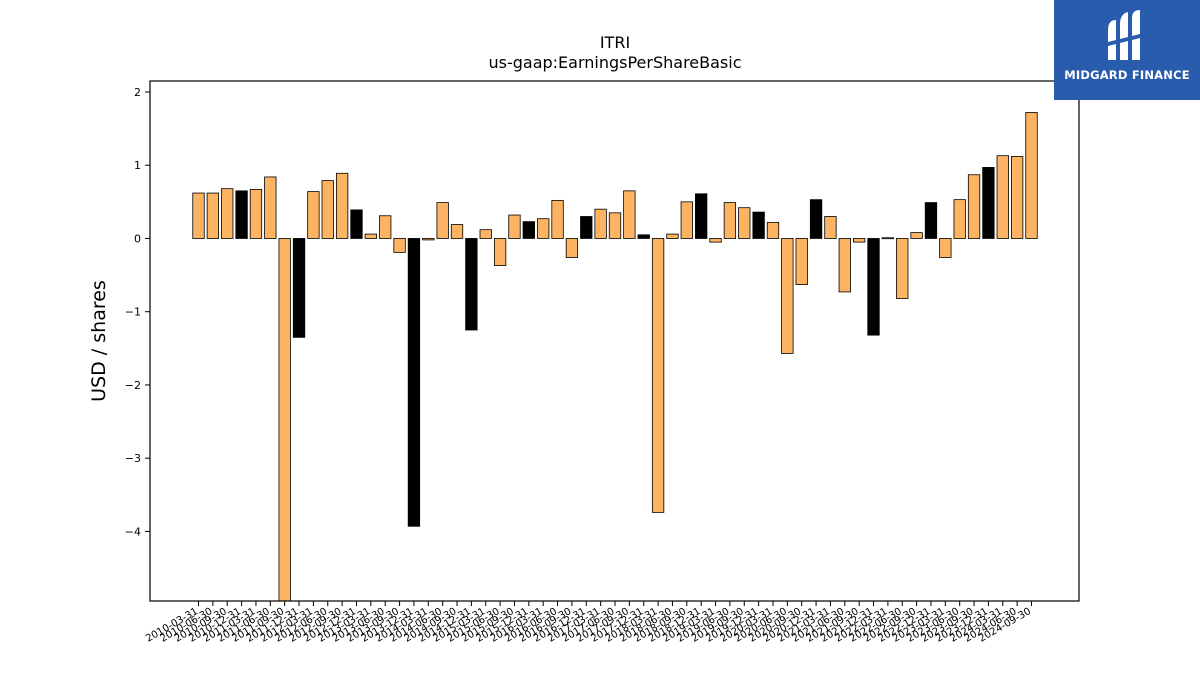 This screenshot has height=675, width=1200. Describe the element at coordinates (137, 165) in the screenshot. I see `y-tick-label: 1` at that location.